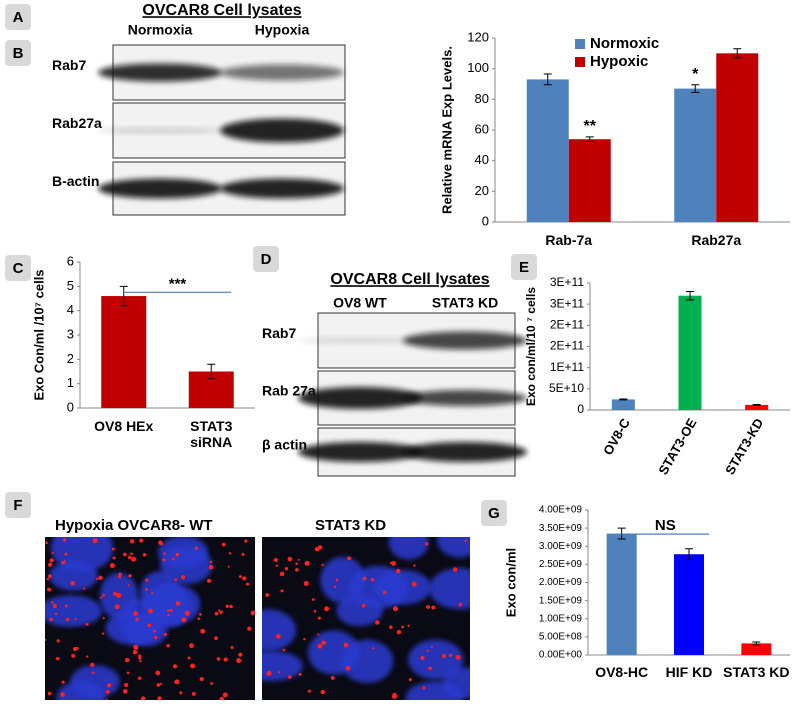 The height and width of the screenshot is (706, 800). I want to click on blot-title: OVCAR8 Cell lysates, so click(221, 10).